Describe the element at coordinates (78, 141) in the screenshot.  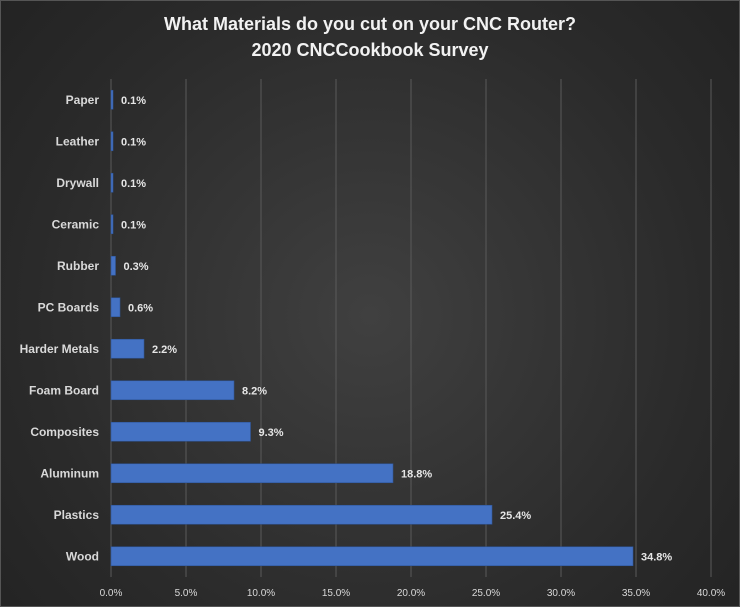
I see `category-label: Leather` at that location.